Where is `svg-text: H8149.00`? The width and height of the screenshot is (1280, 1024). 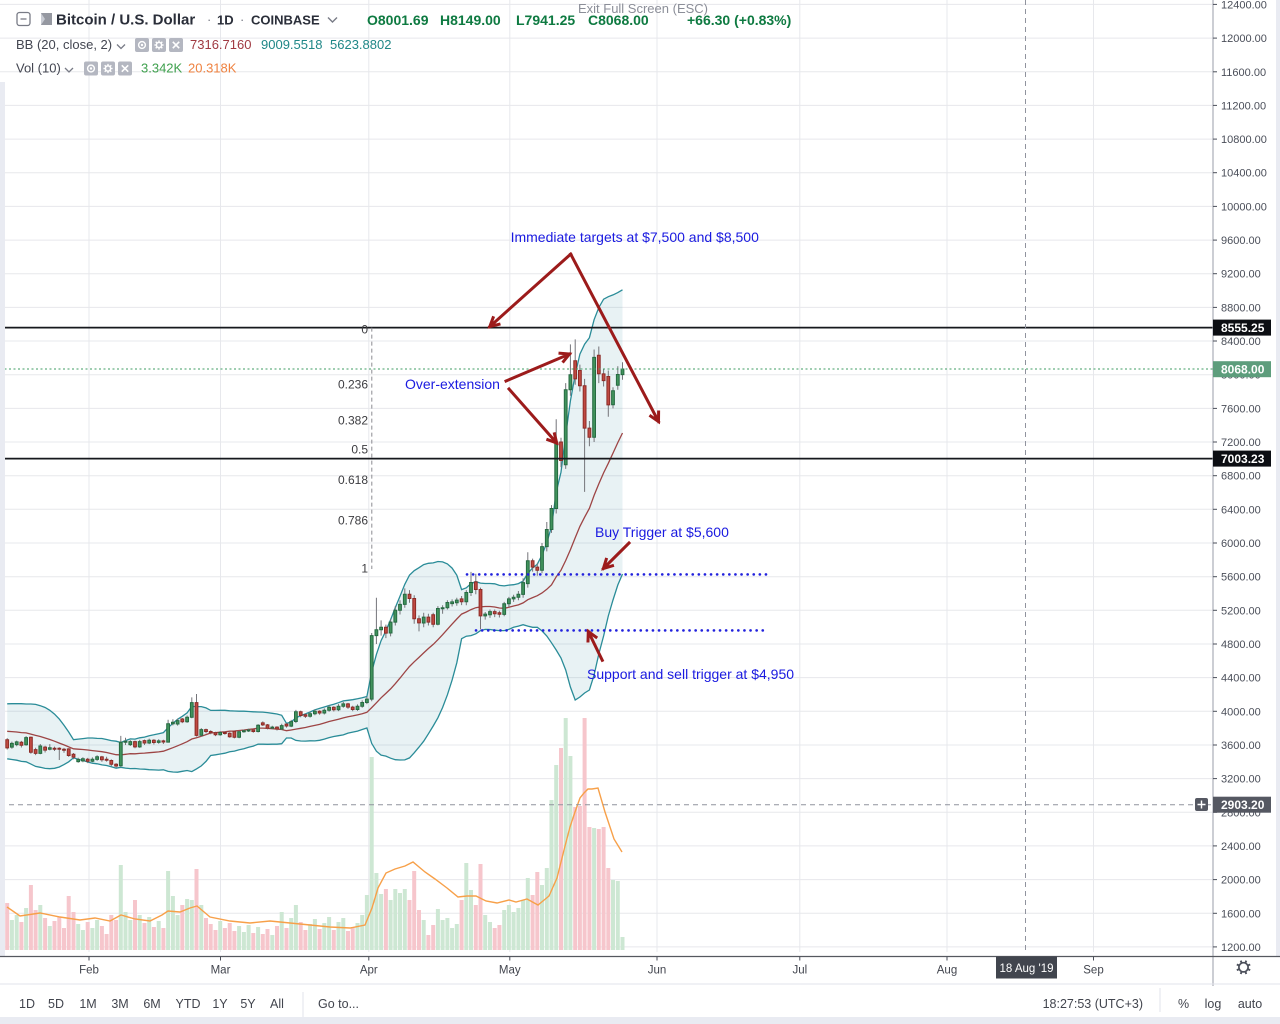
svg-text: H8149.00 is located at coordinates (470, 20).